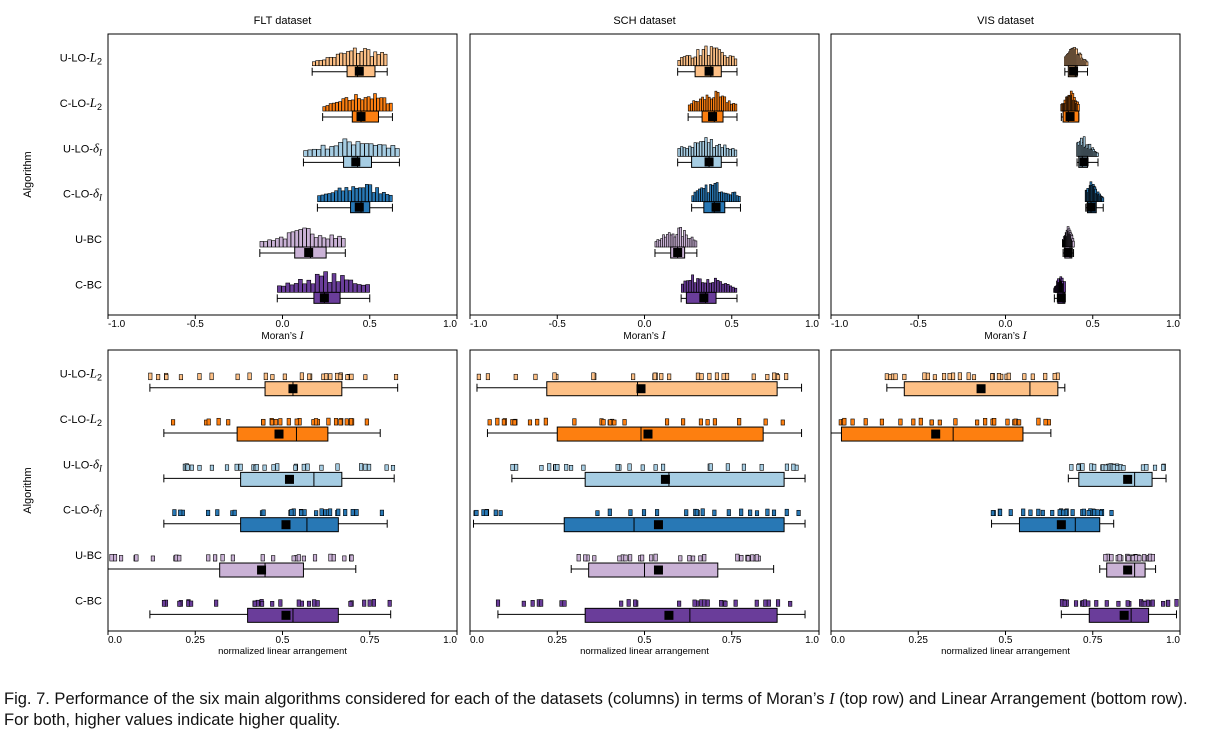 This screenshot has height=739, width=1208. Describe the element at coordinates (1005, 335) in the screenshot. I see `x-axis-label: Moran’s I` at that location.